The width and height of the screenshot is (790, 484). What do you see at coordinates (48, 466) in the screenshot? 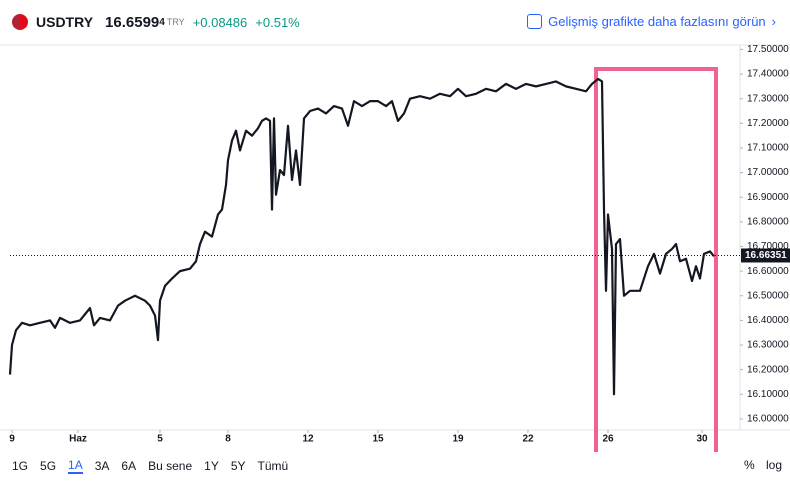
I see `range-button: 5G` at bounding box center [48, 466].